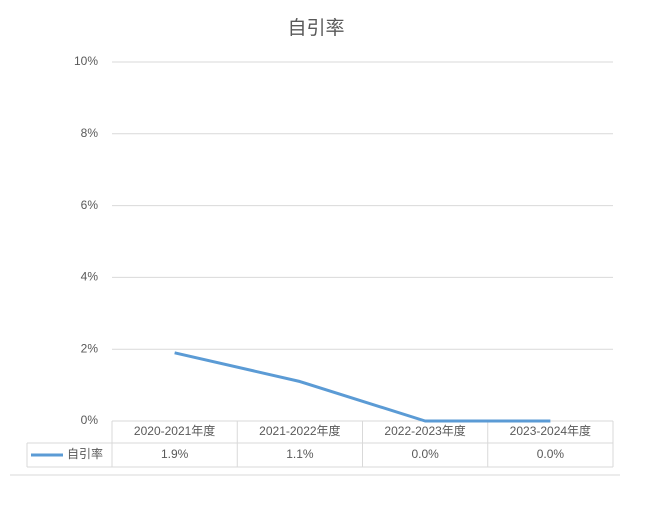 The width and height of the screenshot is (649, 514). I want to click on y-tick-label: 10%, so click(86, 61).